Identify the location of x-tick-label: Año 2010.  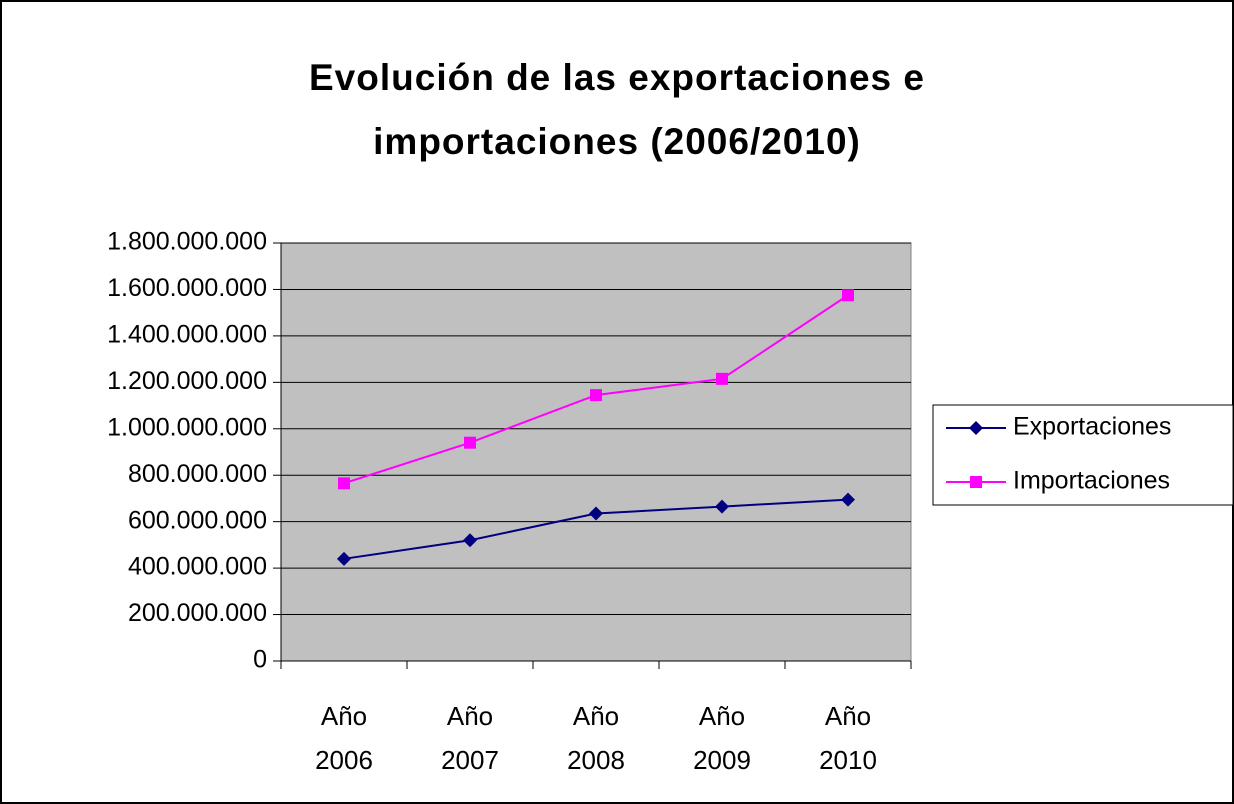
(848, 738).